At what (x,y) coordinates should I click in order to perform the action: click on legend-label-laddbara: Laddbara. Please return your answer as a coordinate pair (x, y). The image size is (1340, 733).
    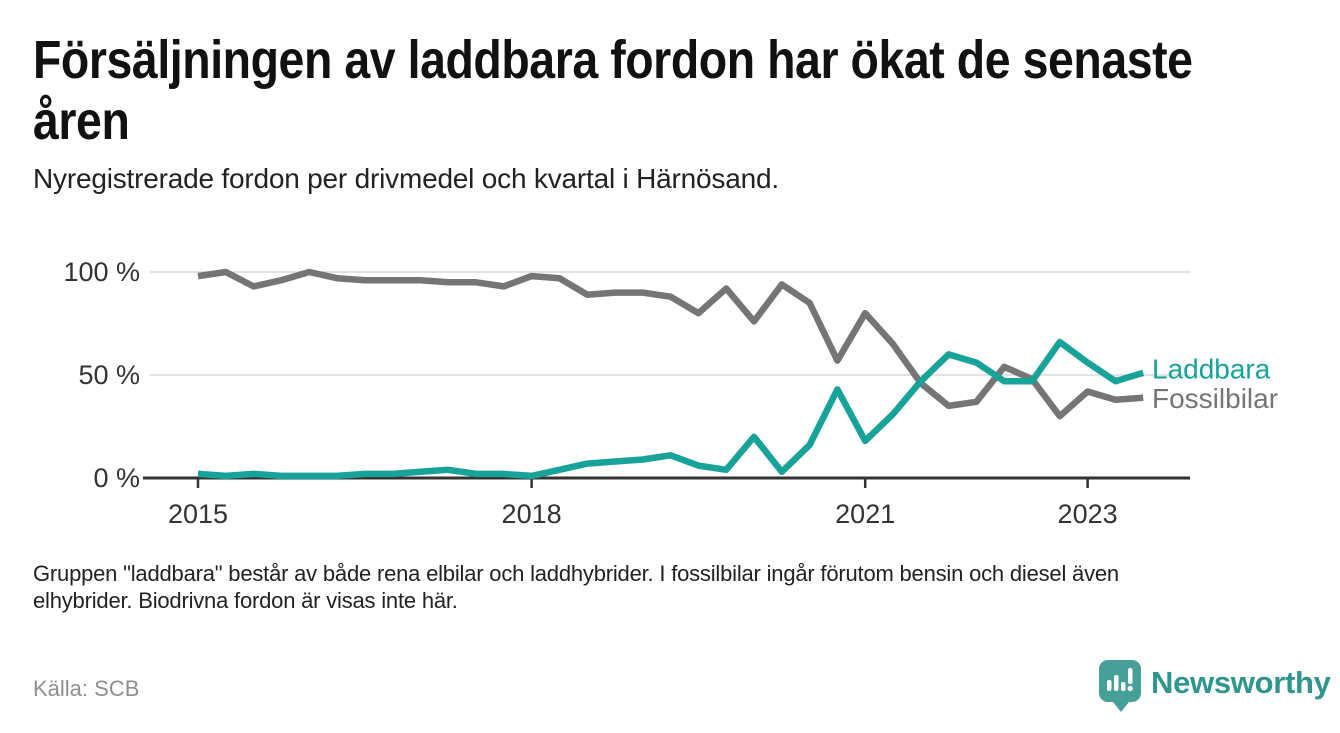
    Looking at the image, I should click on (1211, 368).